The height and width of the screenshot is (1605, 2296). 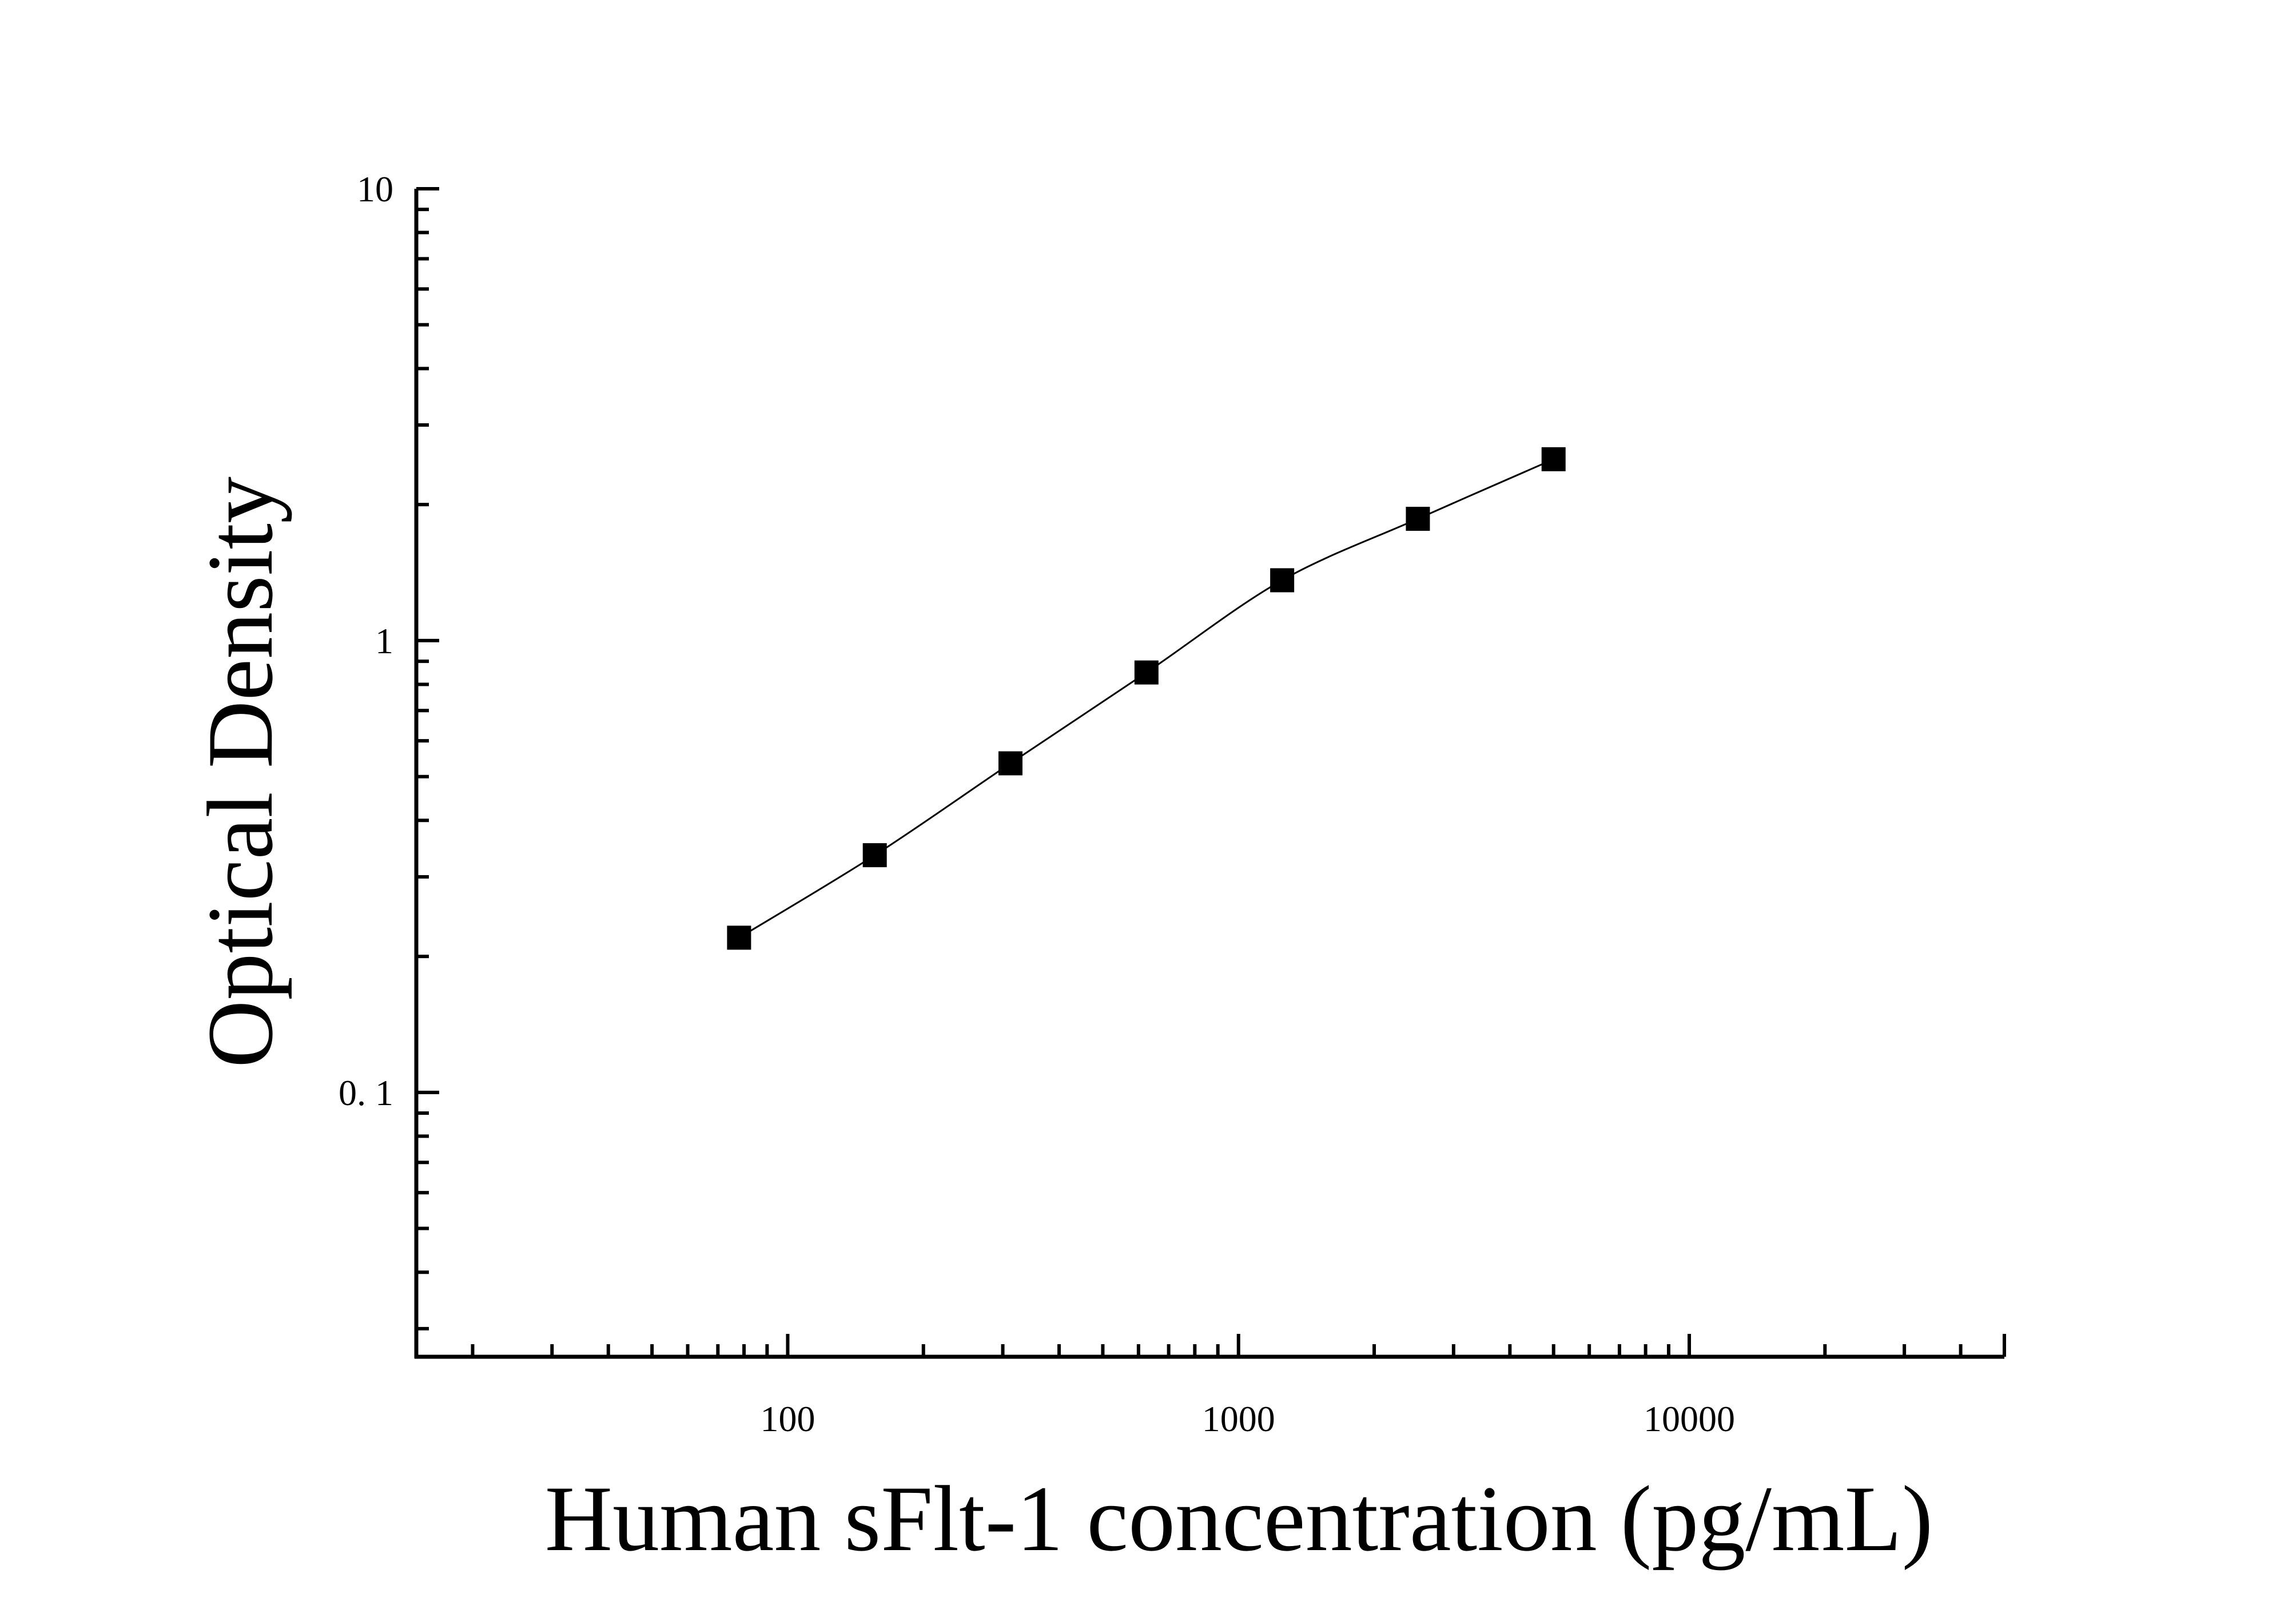 I want to click on x-tick-label: 10000, so click(x=1690, y=1419).